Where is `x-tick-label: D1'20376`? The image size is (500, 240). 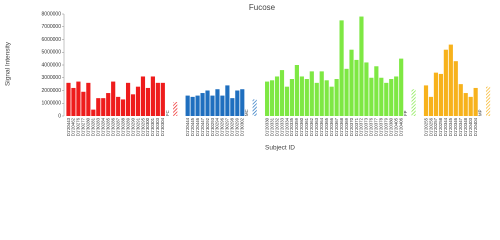 x-tick-label: D1'20376 is located at coordinates (371, 126).